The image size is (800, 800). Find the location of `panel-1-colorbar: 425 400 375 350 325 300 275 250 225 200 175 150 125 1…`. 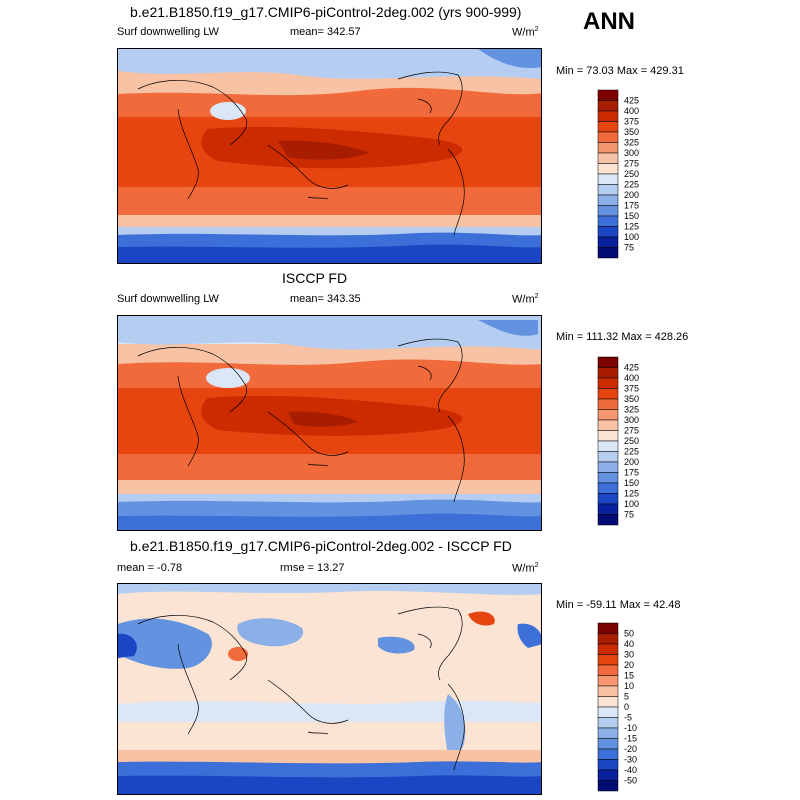

panel-1-colorbar: 425 400 375 350 325 300 275 250 225 200 175 150 125 1… is located at coordinates (618, 174).